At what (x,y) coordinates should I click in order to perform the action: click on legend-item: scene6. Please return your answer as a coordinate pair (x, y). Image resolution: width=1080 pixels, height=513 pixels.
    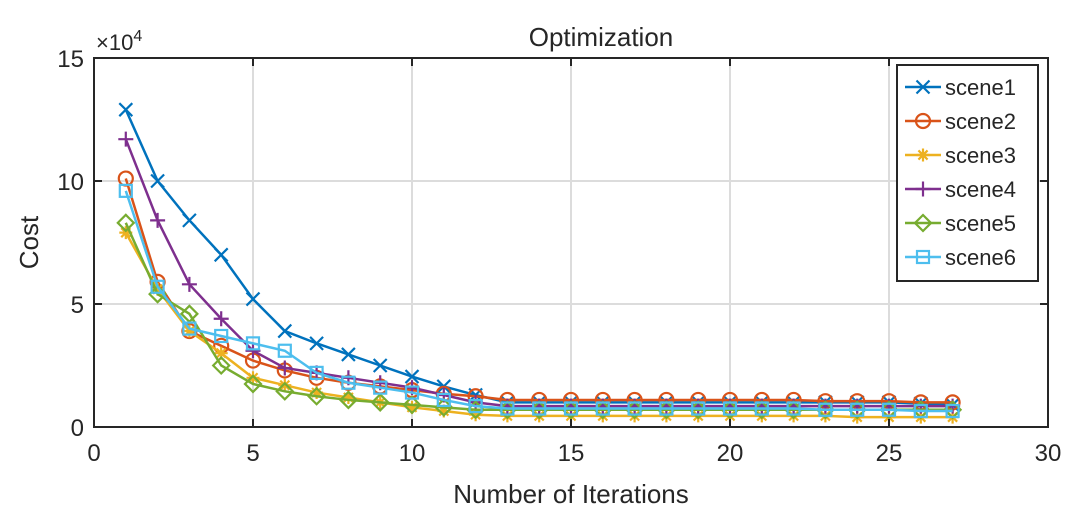
    Looking at the image, I should click on (960, 257).